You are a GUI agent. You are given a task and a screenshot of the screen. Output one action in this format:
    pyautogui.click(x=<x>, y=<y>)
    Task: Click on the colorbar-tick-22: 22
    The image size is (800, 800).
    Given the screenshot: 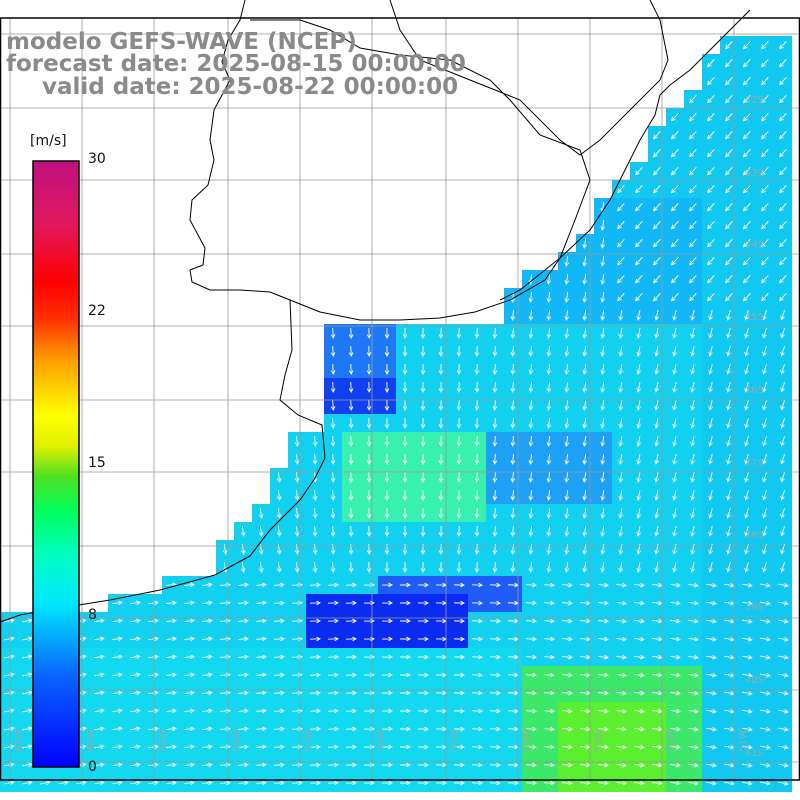 What is the action you would take?
    pyautogui.click(x=97, y=311)
    